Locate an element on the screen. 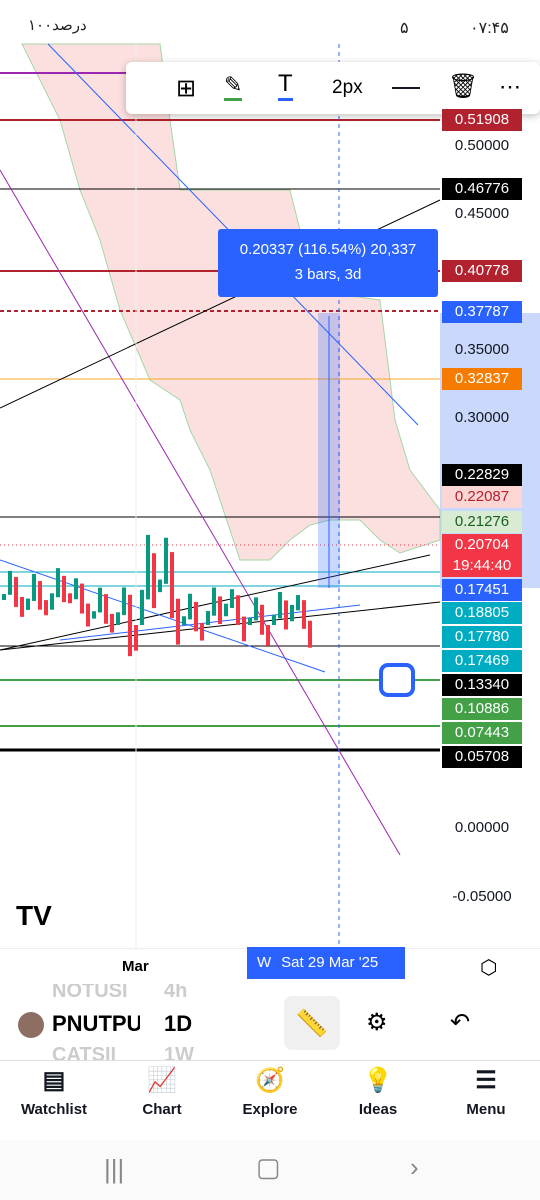 This screenshot has height=1200, width=540. nav-label: Chart is located at coordinates (162, 1109).